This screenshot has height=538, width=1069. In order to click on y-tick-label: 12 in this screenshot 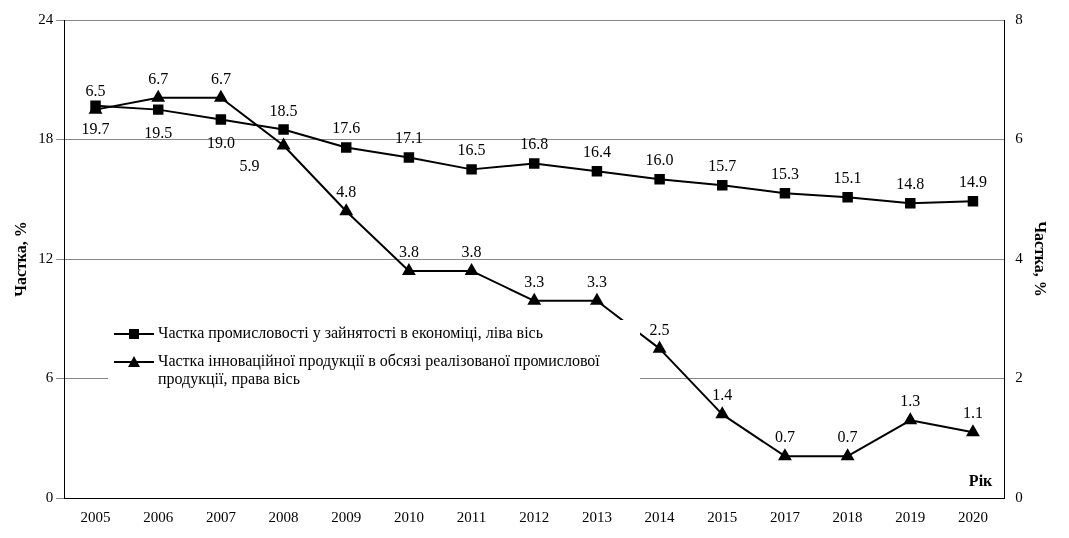, I will do `click(46, 257)`.